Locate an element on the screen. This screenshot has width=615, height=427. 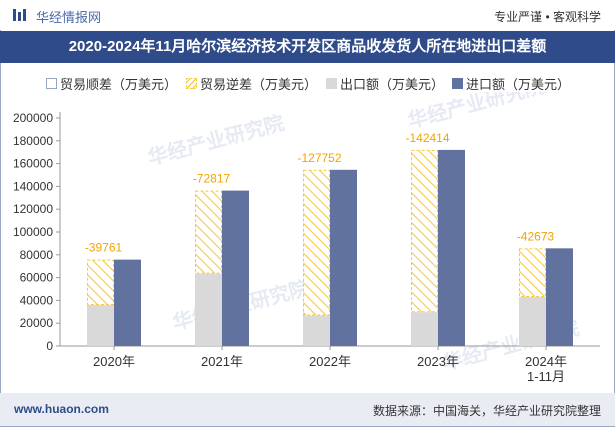
legend-swatch-import is located at coordinates (457, 83).